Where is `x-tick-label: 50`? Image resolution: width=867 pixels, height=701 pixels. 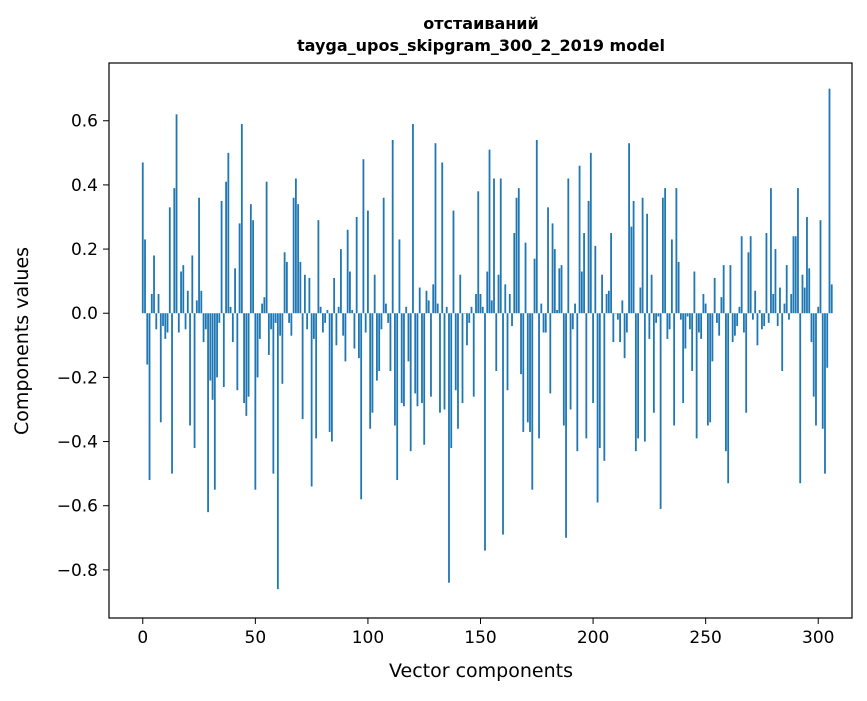
x-tick-label: 50 is located at coordinates (256, 638).